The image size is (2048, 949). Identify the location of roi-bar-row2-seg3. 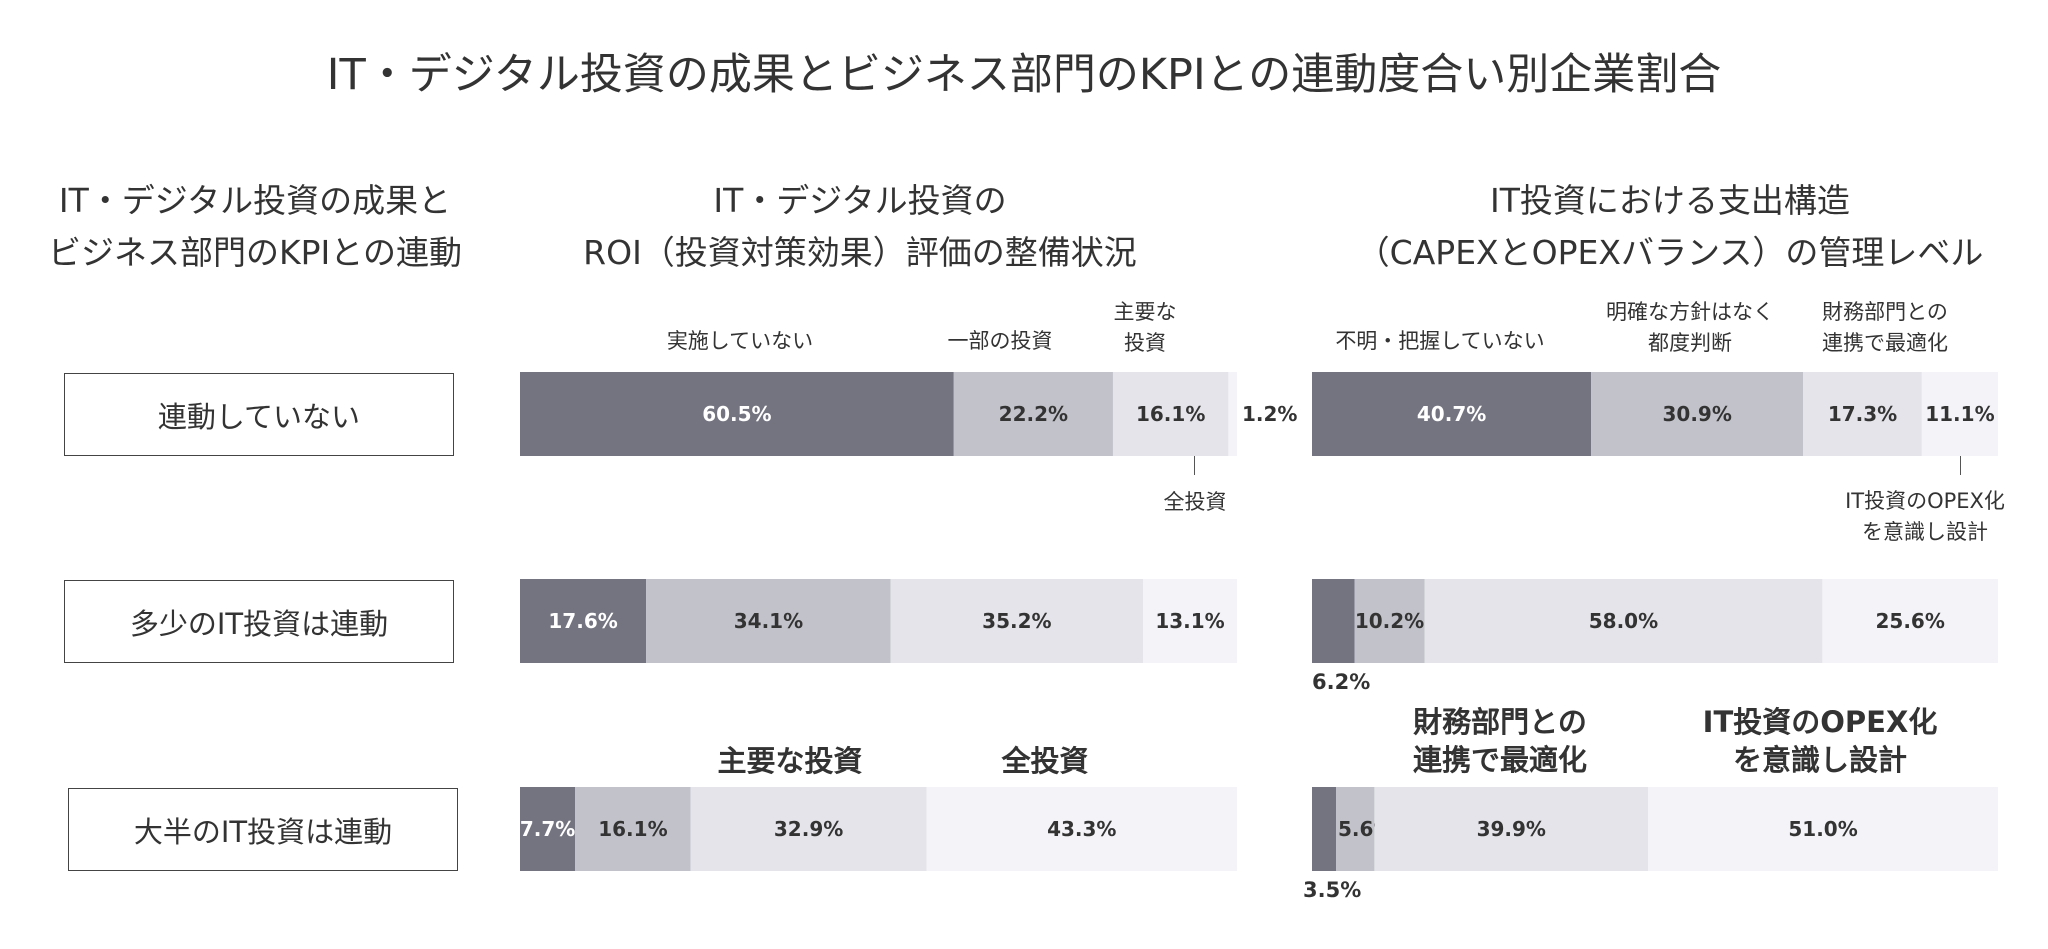
(1017, 621).